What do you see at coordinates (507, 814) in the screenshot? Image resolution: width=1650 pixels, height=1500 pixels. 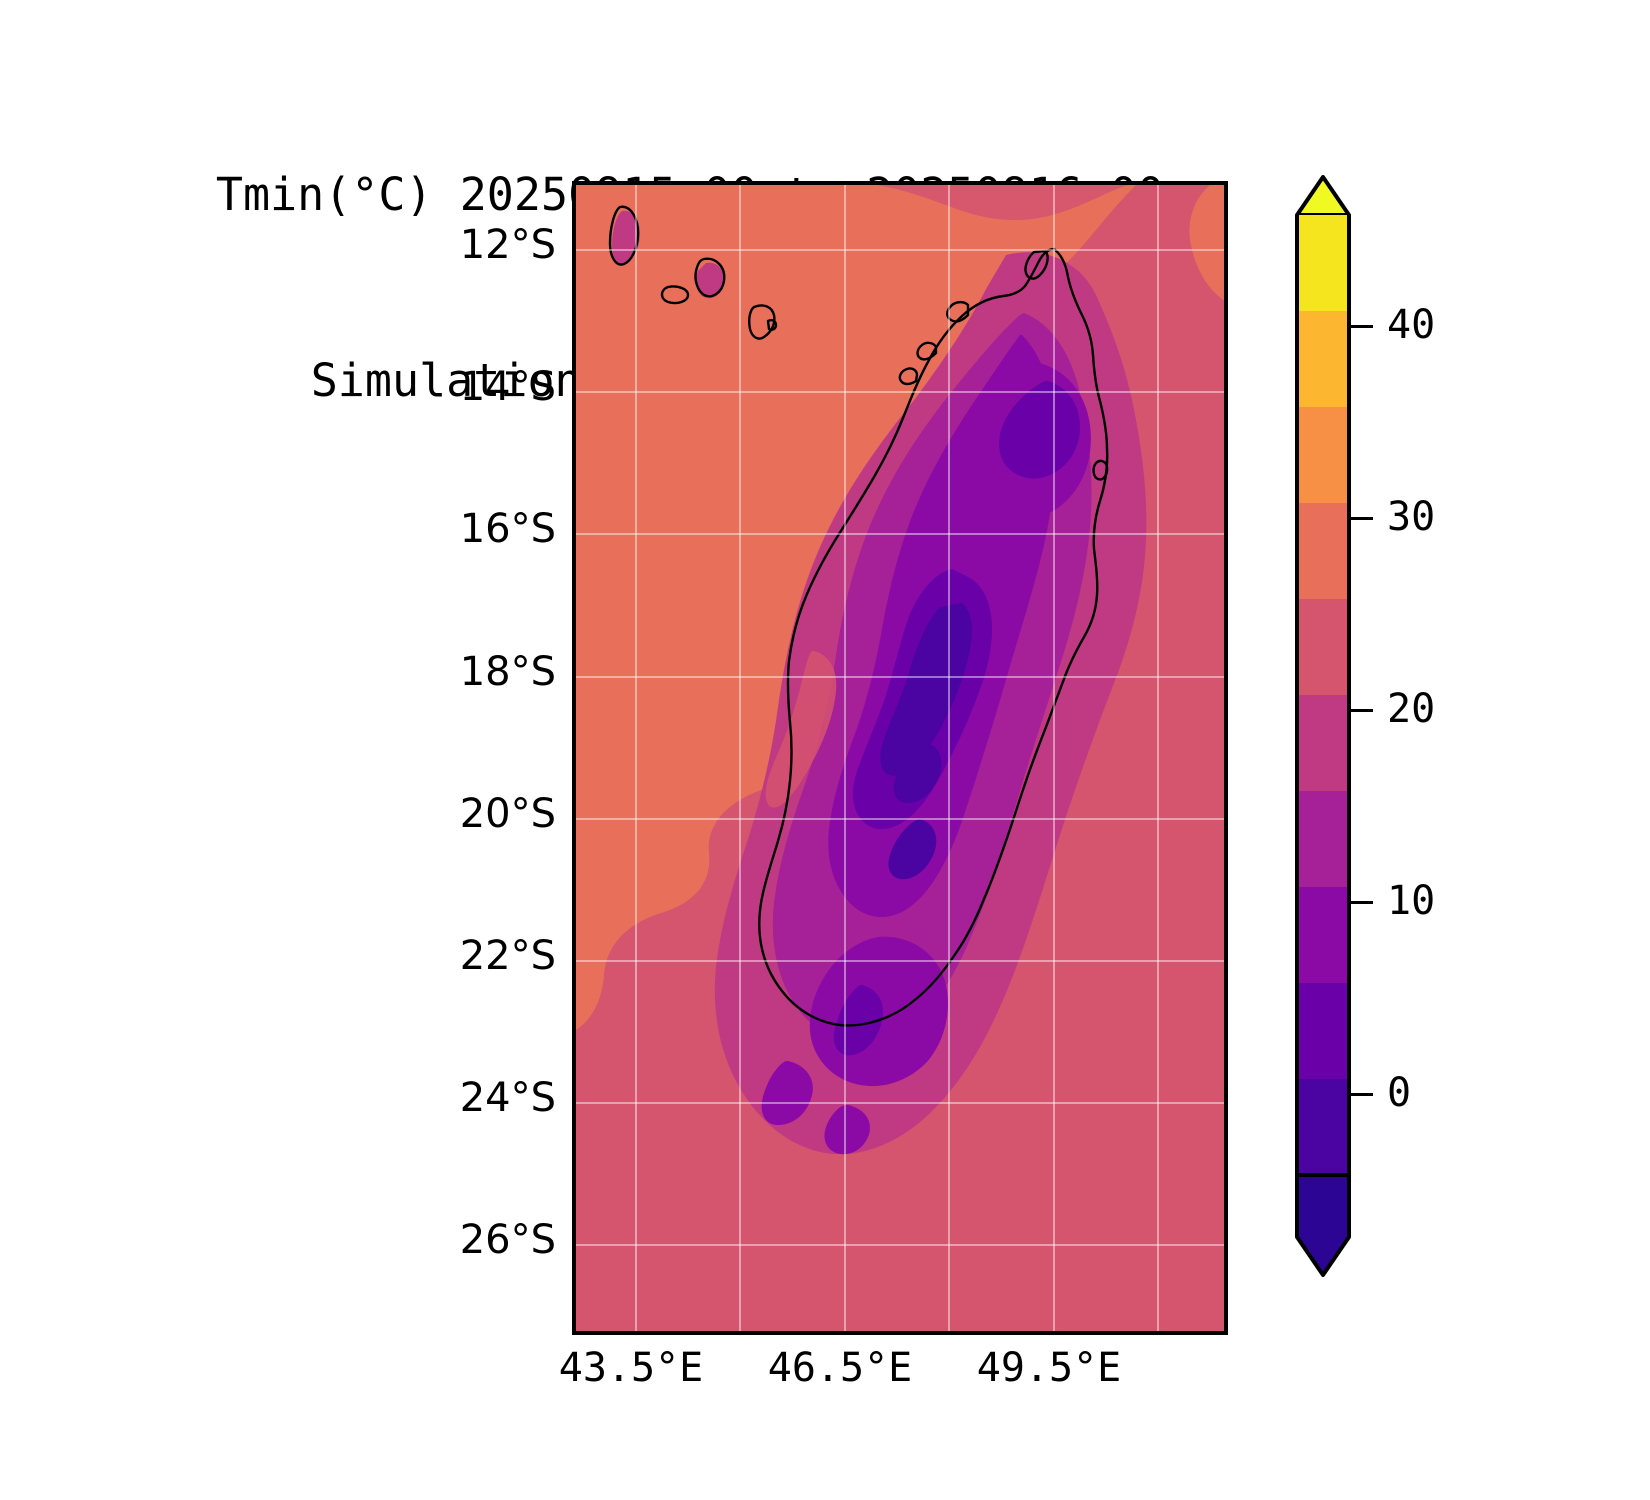 I see `ytick-label-20s: 20°S` at bounding box center [507, 814].